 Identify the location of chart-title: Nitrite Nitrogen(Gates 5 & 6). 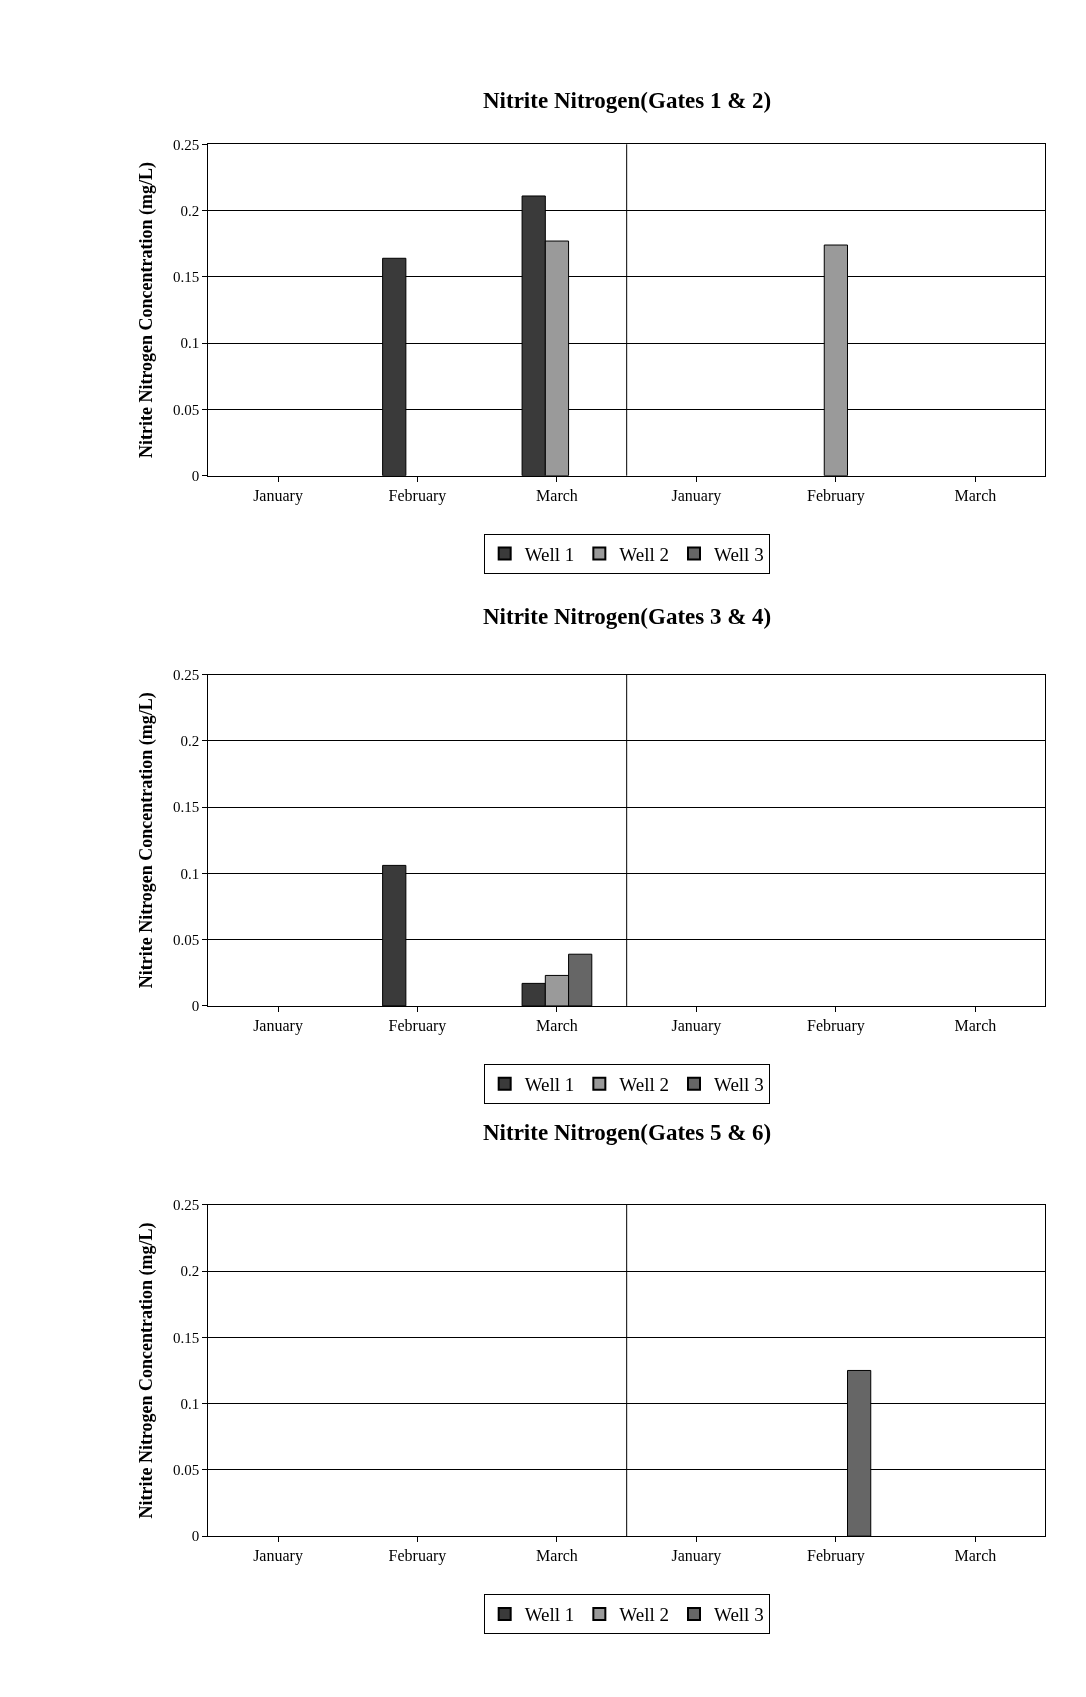
(627, 1132).